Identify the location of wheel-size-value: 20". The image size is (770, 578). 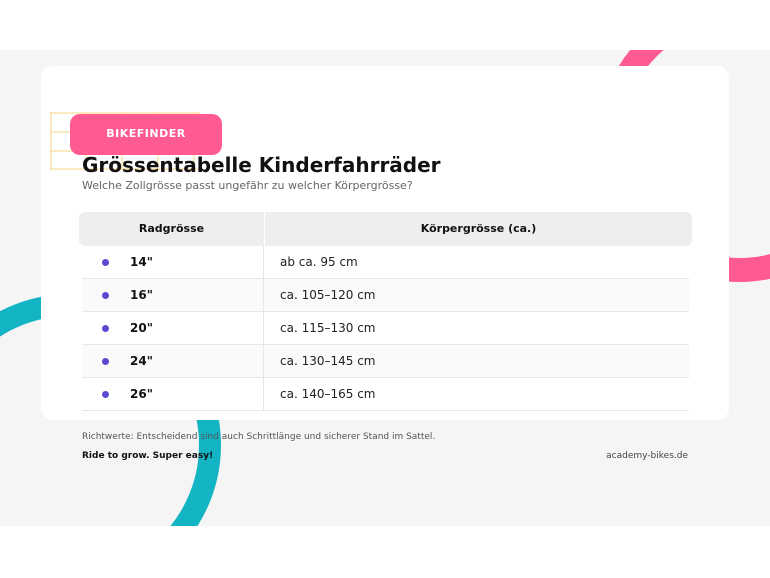
(141, 328).